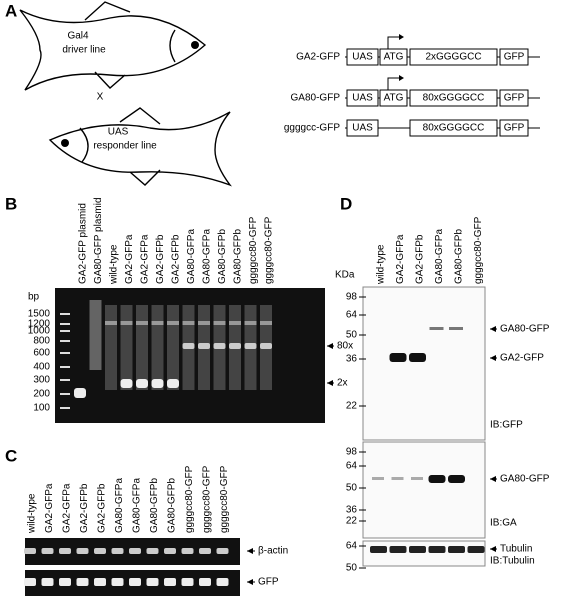 Image resolution: width=567 pixels, height=597 pixels. What do you see at coordinates (11, 203) in the screenshot?
I see `panel-label: B` at bounding box center [11, 203].